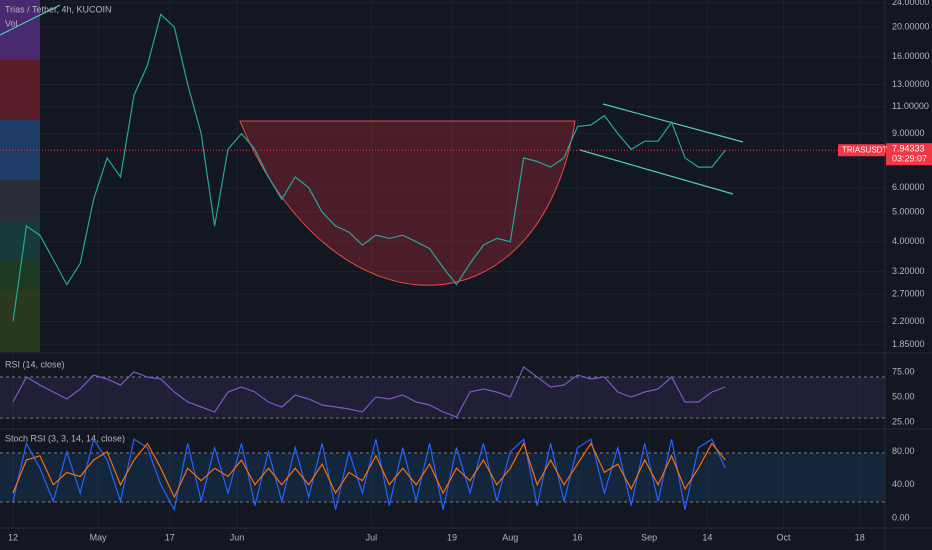 The height and width of the screenshot is (550, 932). Describe the element at coordinates (911, 3) in the screenshot. I see `y-tick-label: 24.00000` at that location.